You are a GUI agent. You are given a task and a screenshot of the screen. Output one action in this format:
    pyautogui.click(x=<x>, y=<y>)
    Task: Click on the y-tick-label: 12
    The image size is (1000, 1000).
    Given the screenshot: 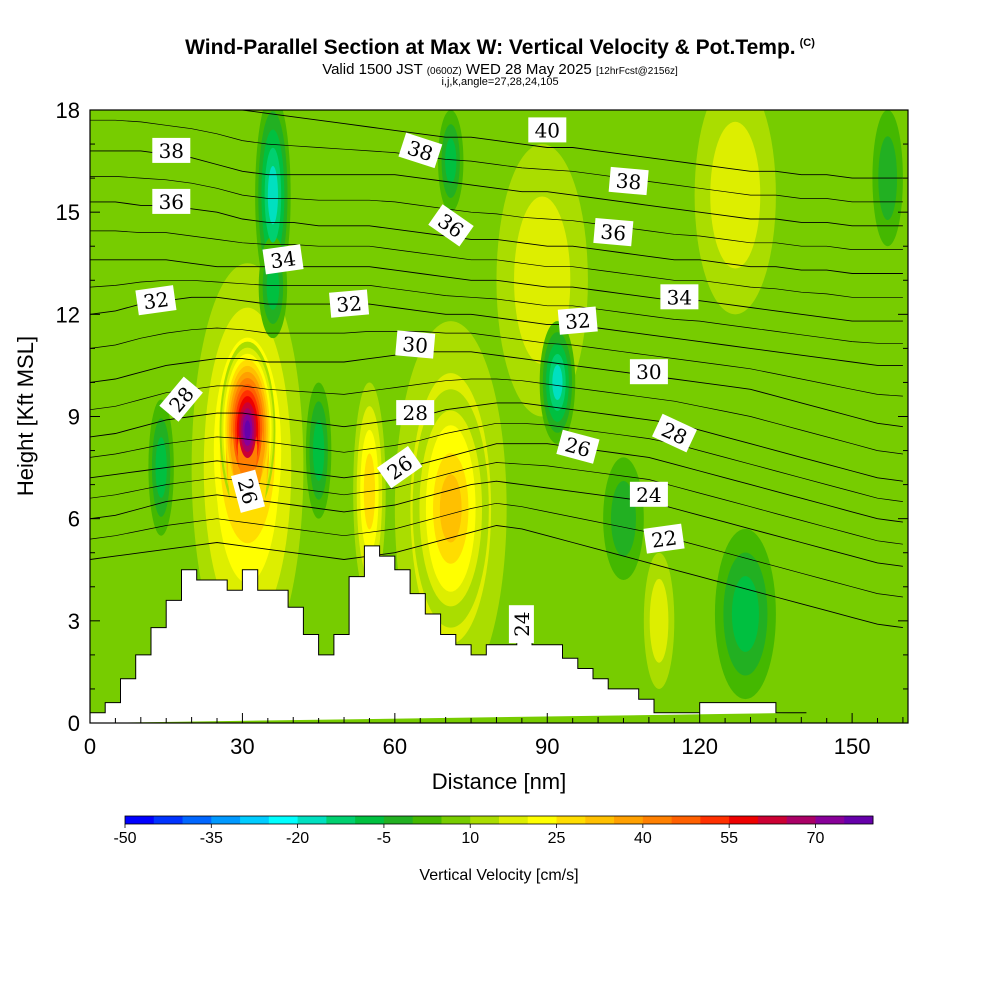 What is the action you would take?
    pyautogui.click(x=68, y=314)
    